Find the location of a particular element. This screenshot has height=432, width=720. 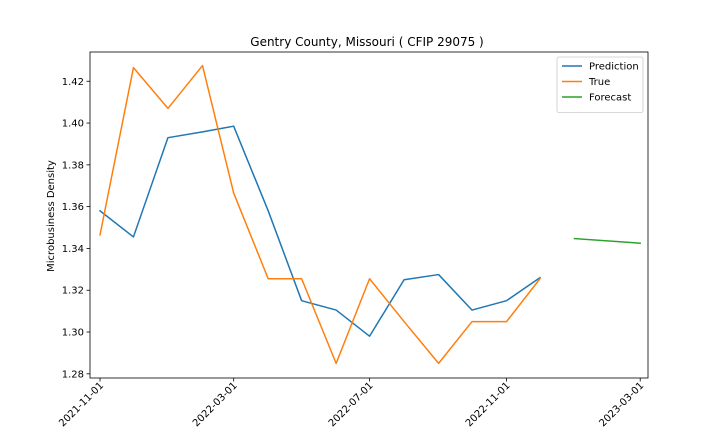

series-line-forecast is located at coordinates (607, 241).